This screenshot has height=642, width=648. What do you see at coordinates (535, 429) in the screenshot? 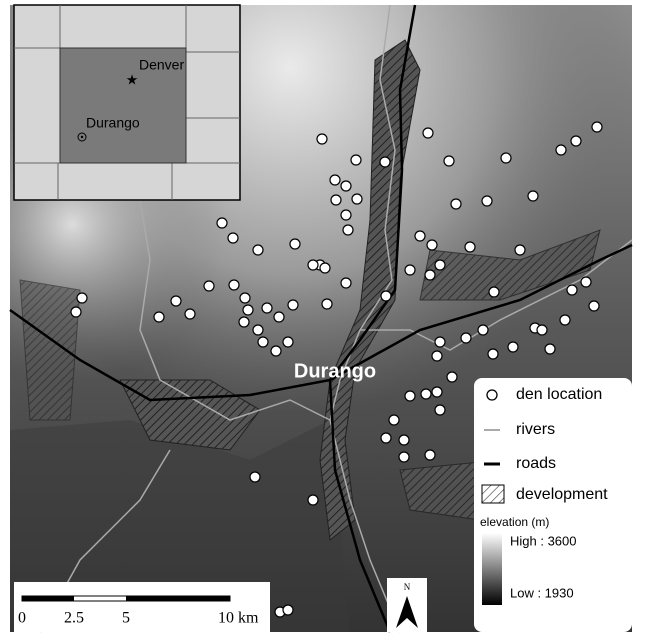
I see `legend-label: rivers` at bounding box center [535, 429].